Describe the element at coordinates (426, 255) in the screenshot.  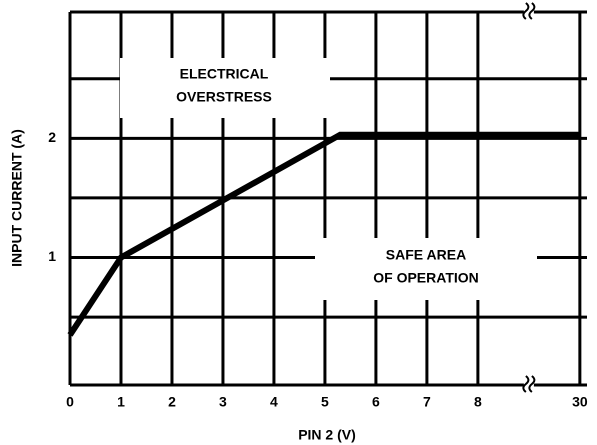
I see `annotation: SAFE AREA` at that location.